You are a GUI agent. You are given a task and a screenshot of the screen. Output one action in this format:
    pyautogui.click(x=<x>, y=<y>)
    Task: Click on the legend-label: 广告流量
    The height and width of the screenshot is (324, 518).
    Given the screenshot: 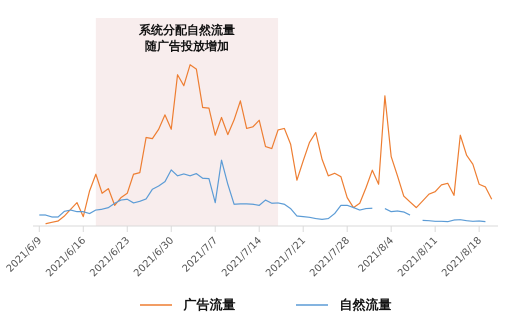 What is the action you would take?
    pyautogui.click(x=210, y=305)
    